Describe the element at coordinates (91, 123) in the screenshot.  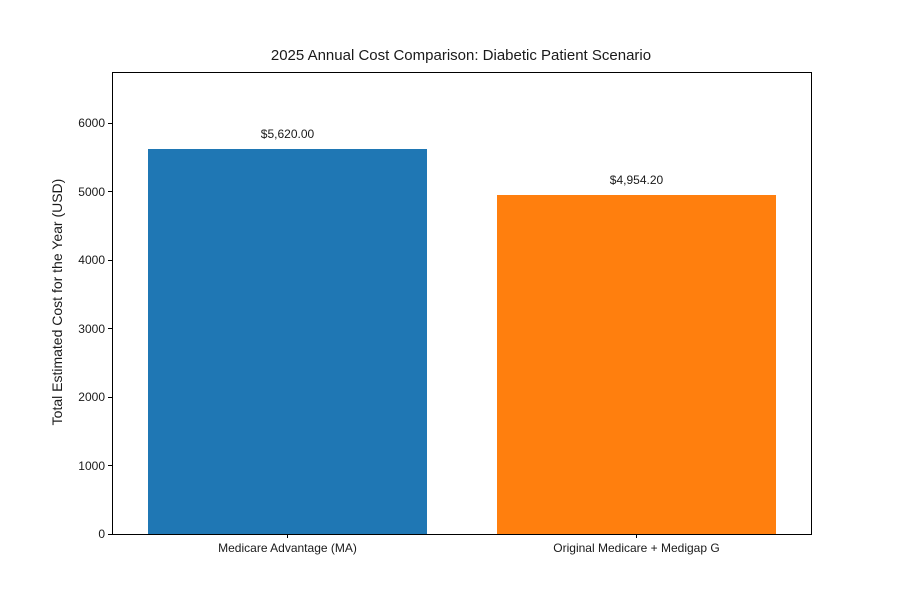
I see `y-tick-label: 6000` at that location.